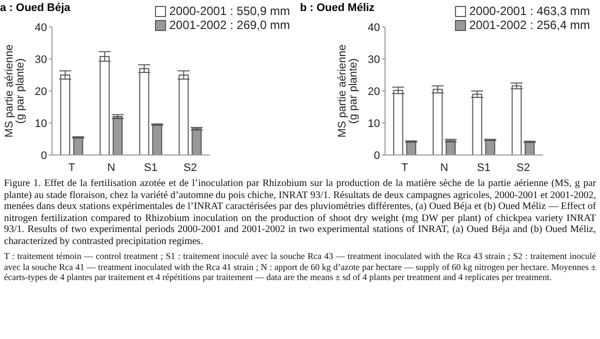 The width and height of the screenshot is (600, 339). I want to click on legend-label: 2000-2001 : 550,9 mm, so click(229, 11).